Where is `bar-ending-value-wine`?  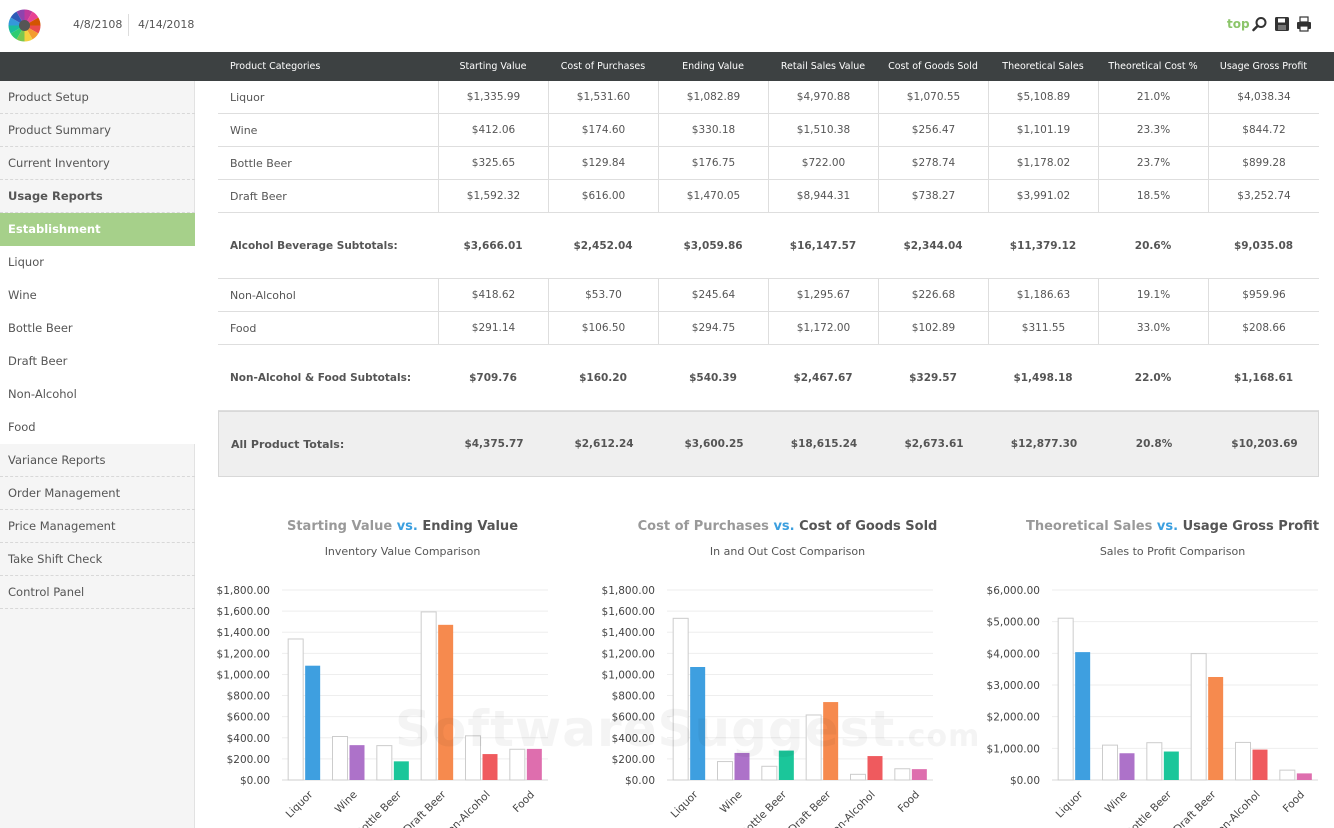 bar-ending-value-wine is located at coordinates (357, 762).